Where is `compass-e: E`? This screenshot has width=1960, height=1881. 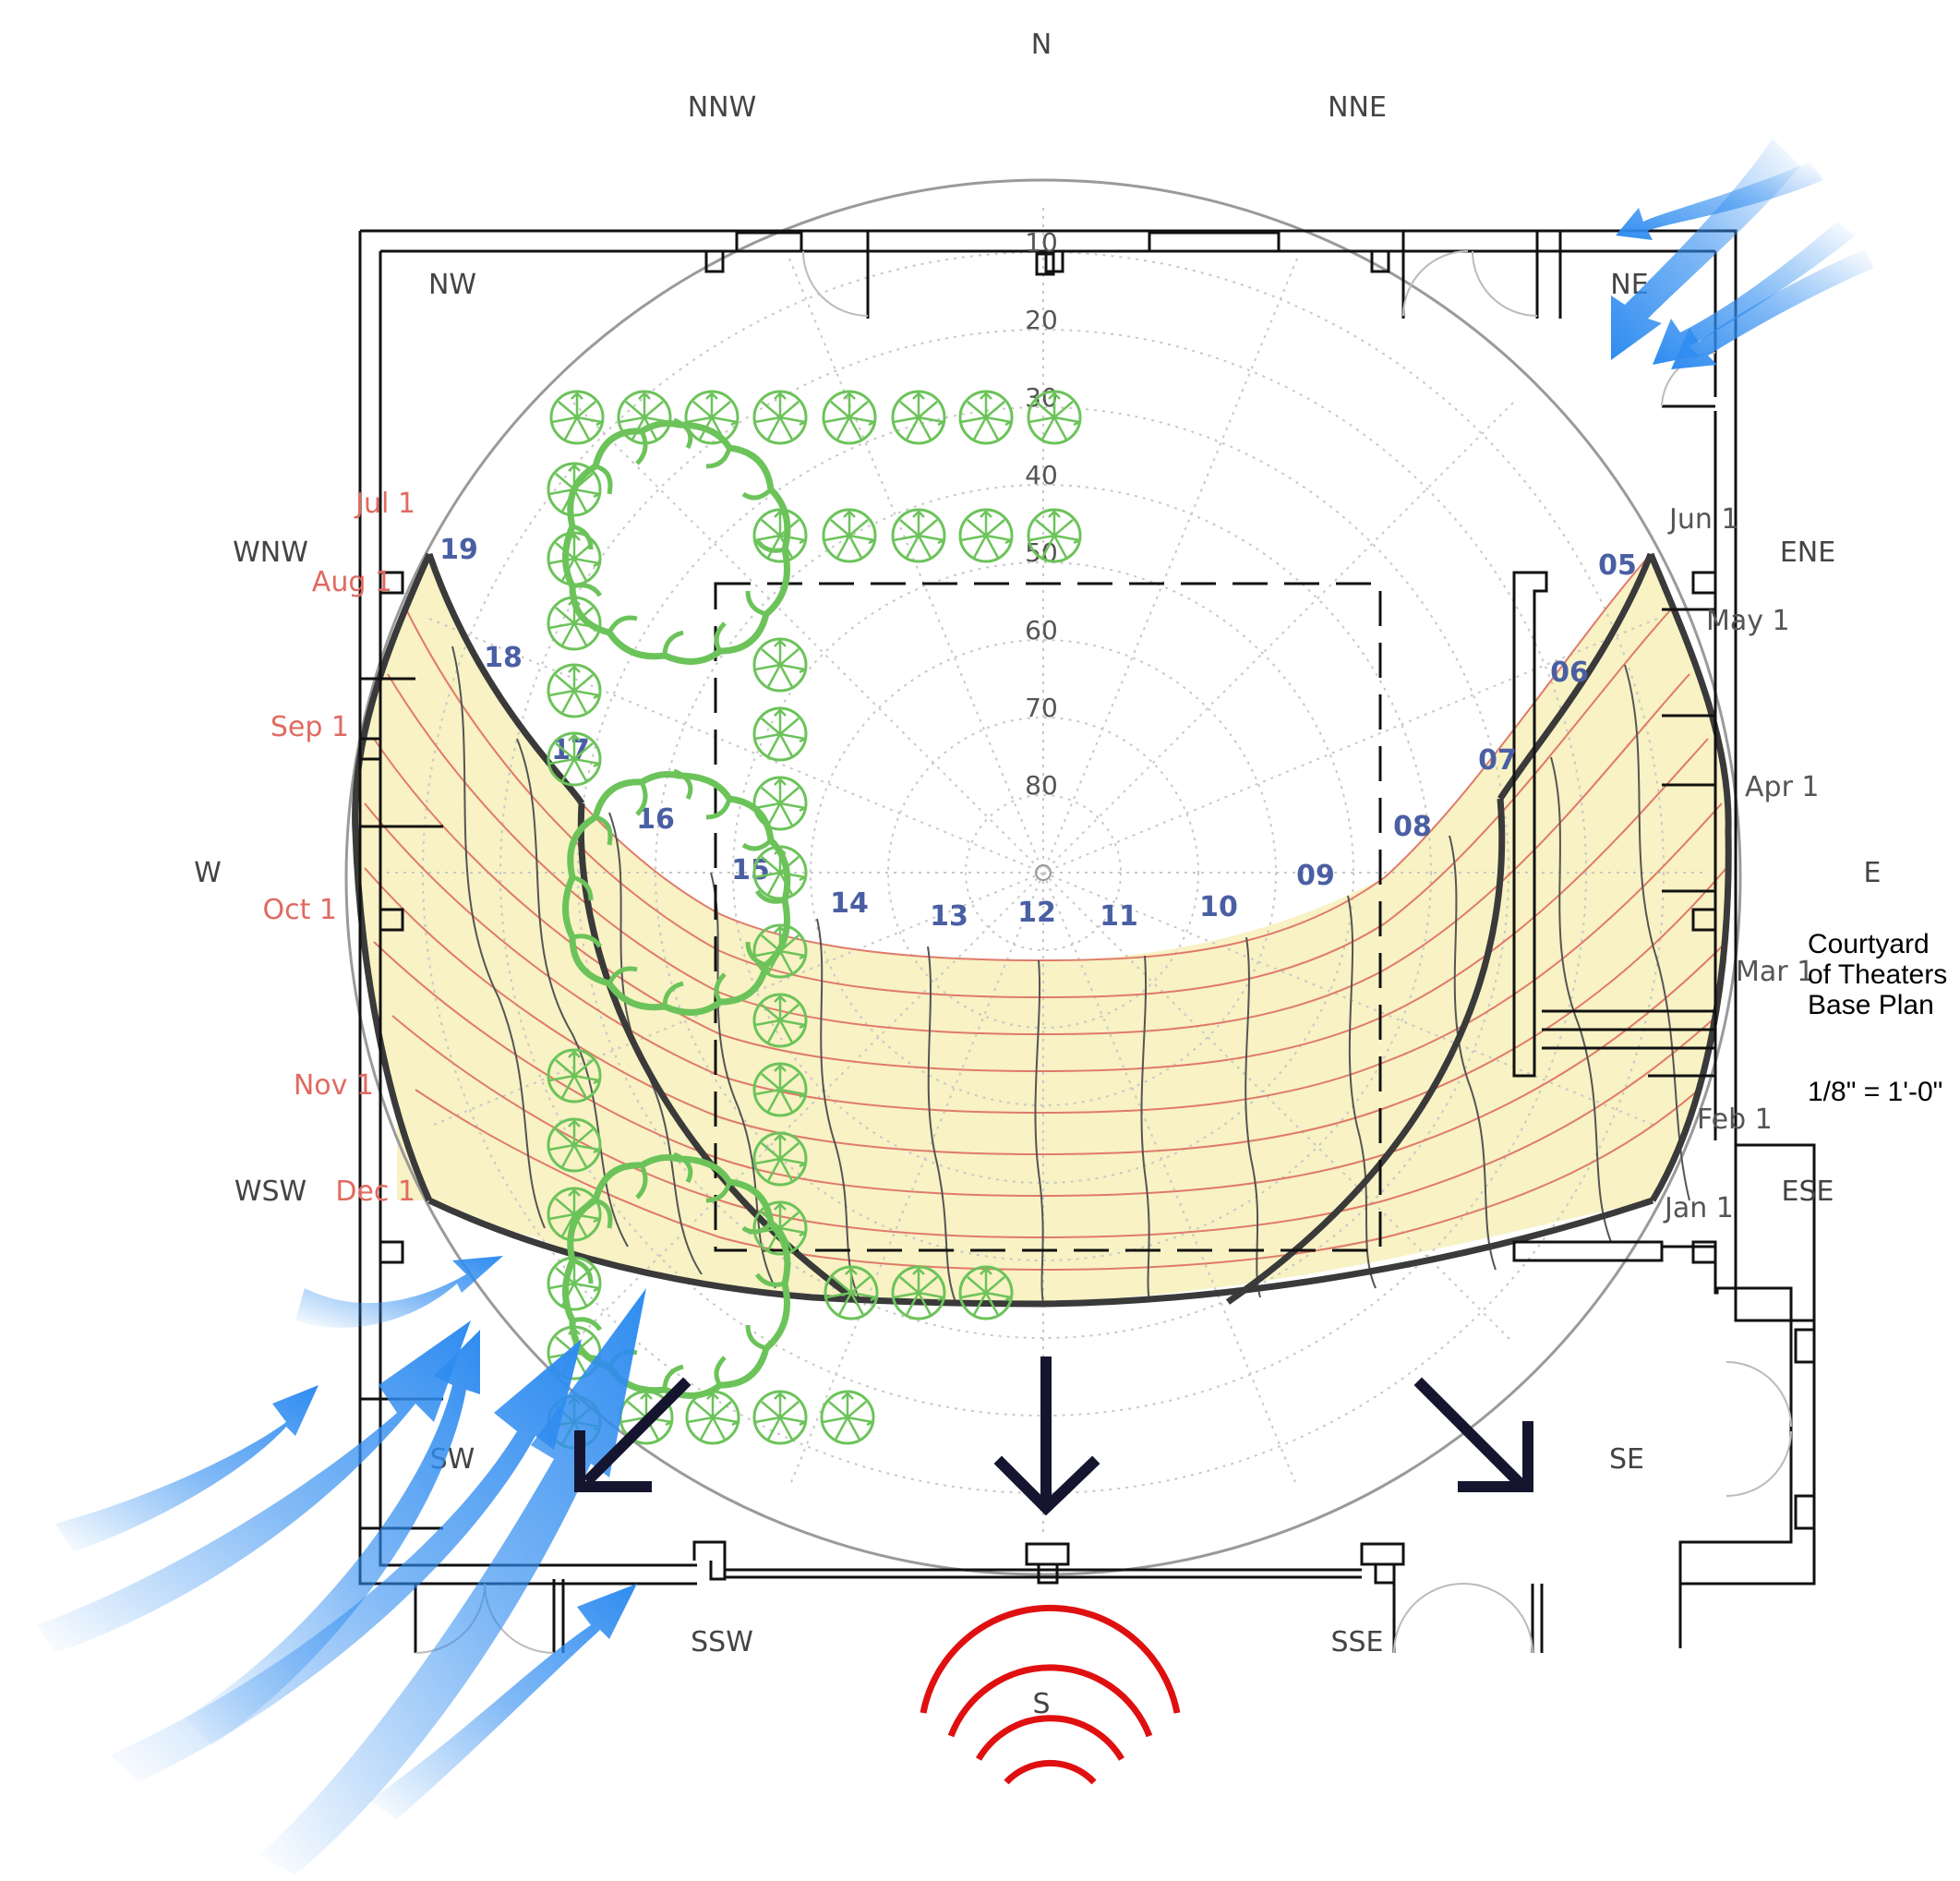
compass-e: E is located at coordinates (1873, 873).